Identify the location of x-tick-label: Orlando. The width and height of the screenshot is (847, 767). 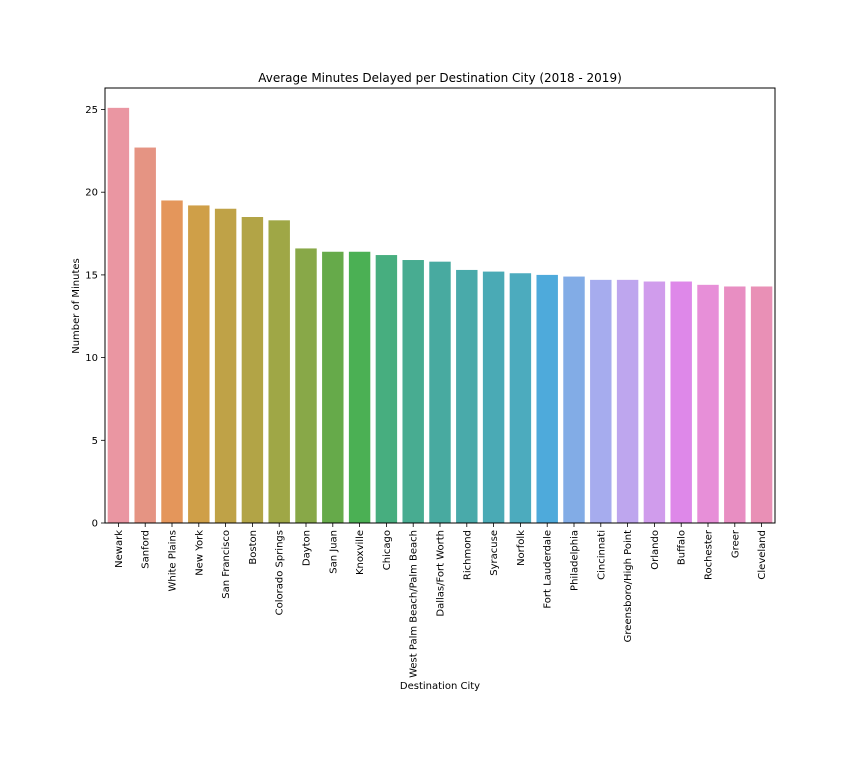
(655, 550).